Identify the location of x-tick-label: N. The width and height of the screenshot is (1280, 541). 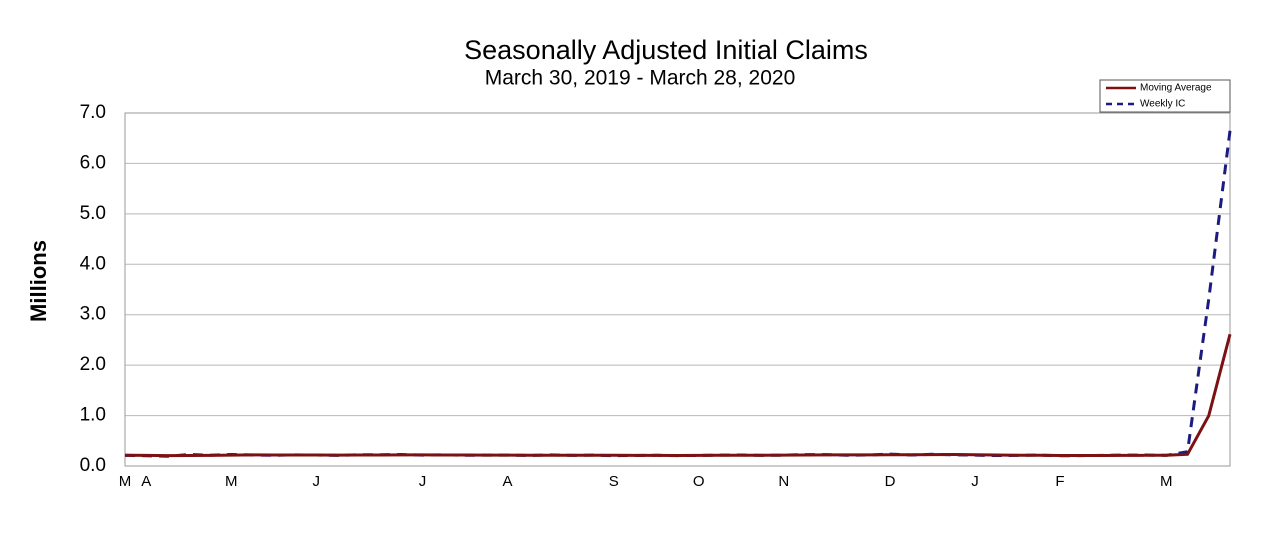
(783, 481).